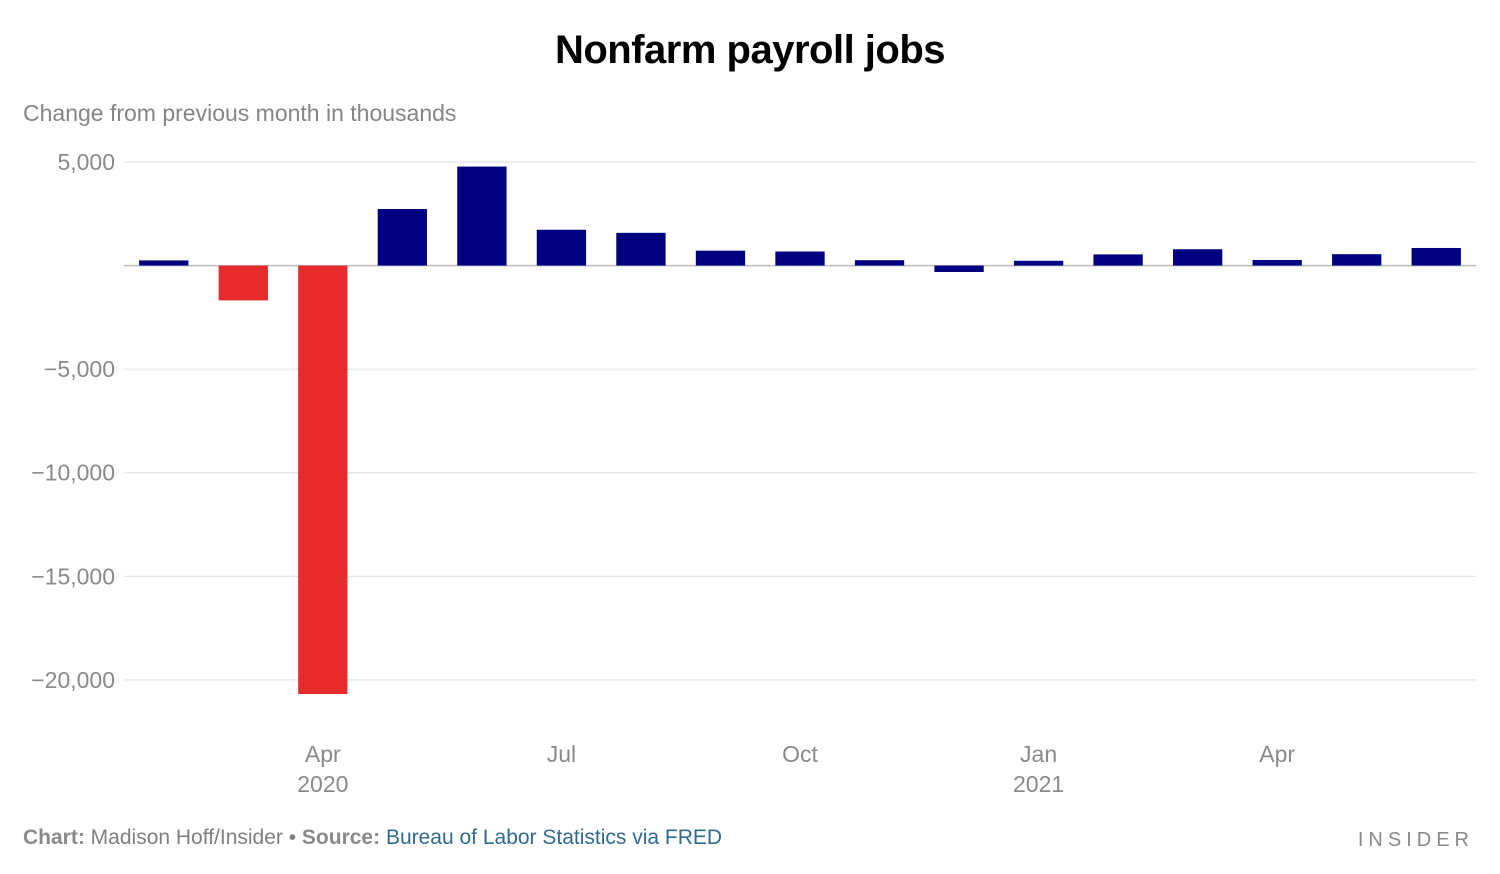 This screenshot has width=1500, height=874. What do you see at coordinates (73, 680) in the screenshot?
I see `y-tick-label: −20,000` at bounding box center [73, 680].